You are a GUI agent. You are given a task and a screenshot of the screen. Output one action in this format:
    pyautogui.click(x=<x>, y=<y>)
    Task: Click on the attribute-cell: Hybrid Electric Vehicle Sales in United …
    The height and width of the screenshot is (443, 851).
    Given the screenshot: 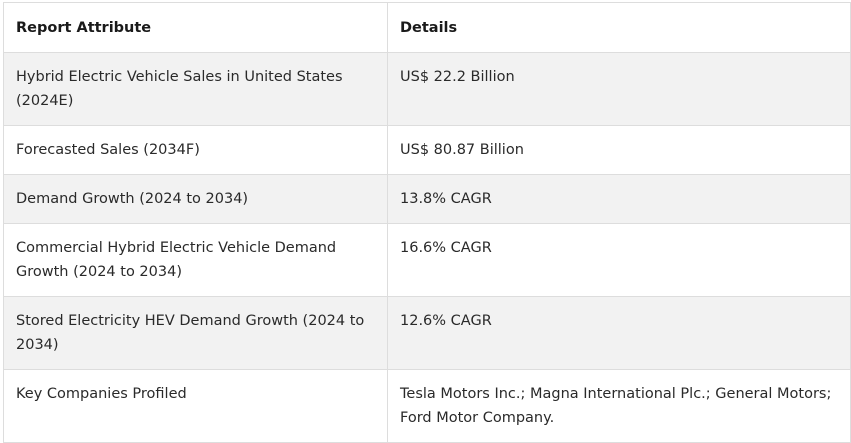 What is the action you would take?
    pyautogui.click(x=195, y=89)
    